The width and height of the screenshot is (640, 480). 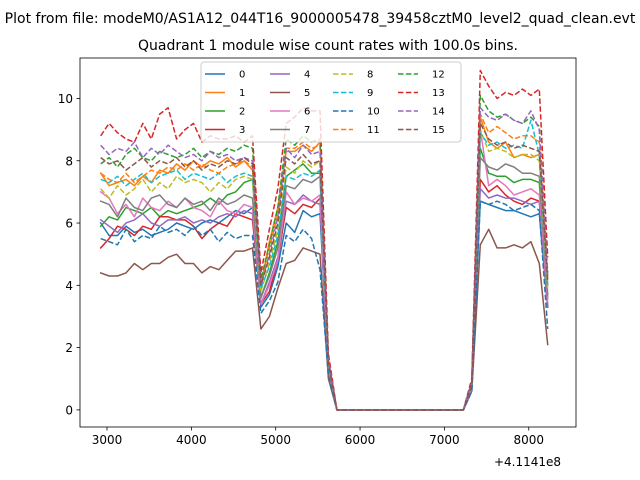 I want to click on legend-label-6: 6, so click(x=307, y=112).